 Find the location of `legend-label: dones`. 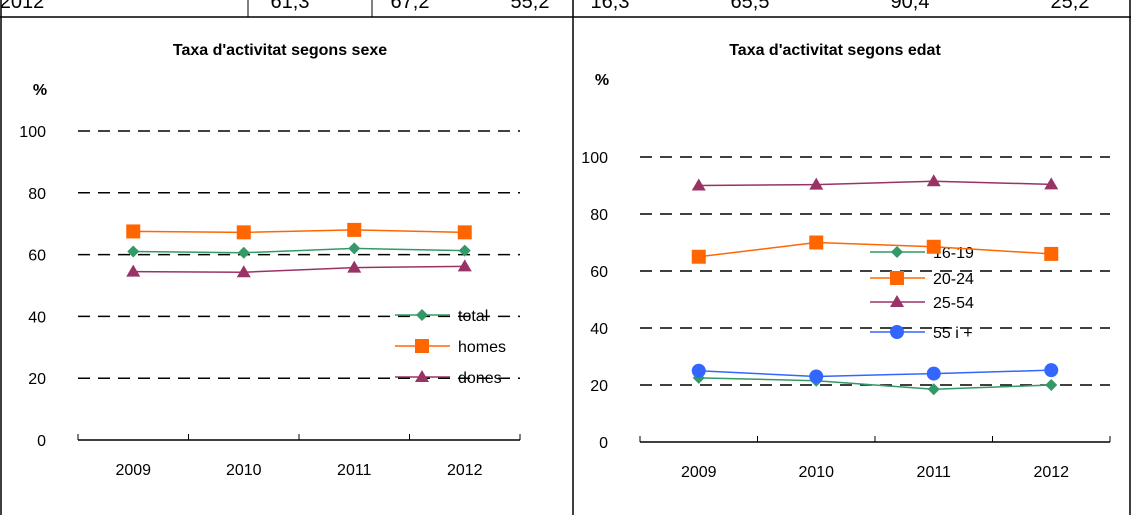

legend-label: dones is located at coordinates (480, 378).